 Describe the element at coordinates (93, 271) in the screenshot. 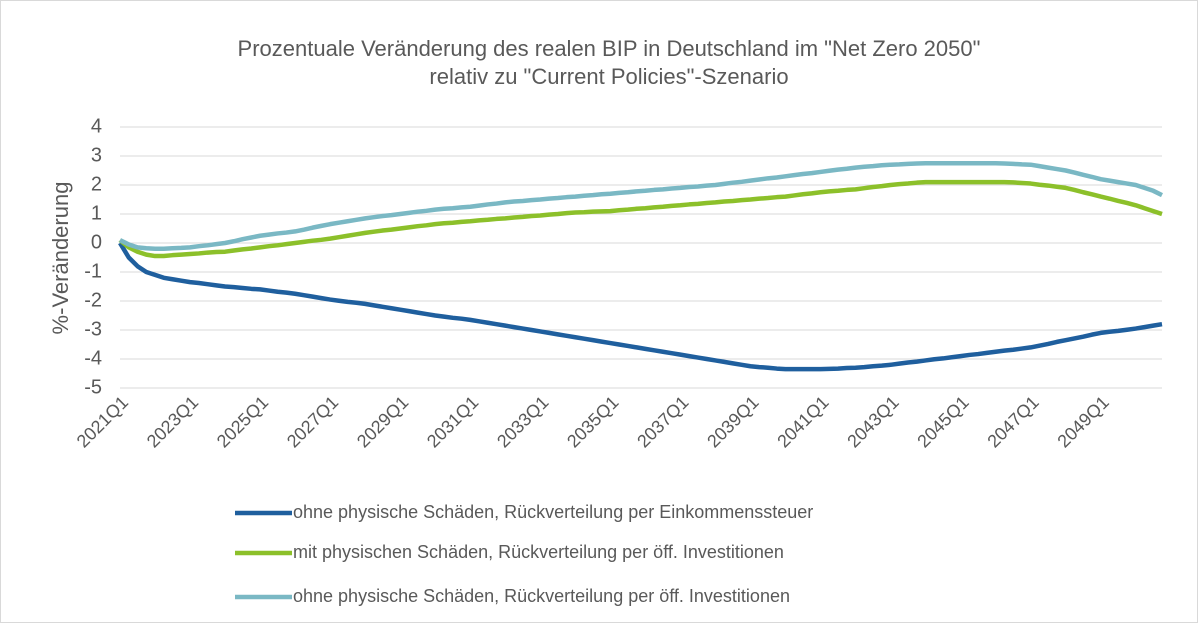

I see `y-tick-label: -1` at that location.